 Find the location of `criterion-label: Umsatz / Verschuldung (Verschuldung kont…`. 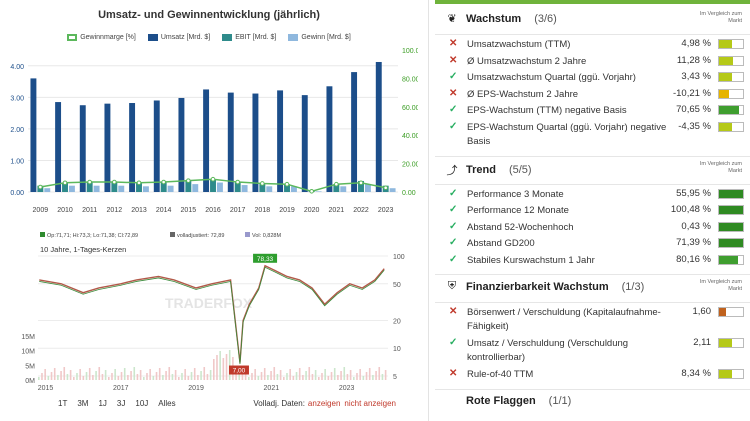

criterion-label: Umsatz / Verschuldung (Verschuldung kont… is located at coordinates (548, 350).